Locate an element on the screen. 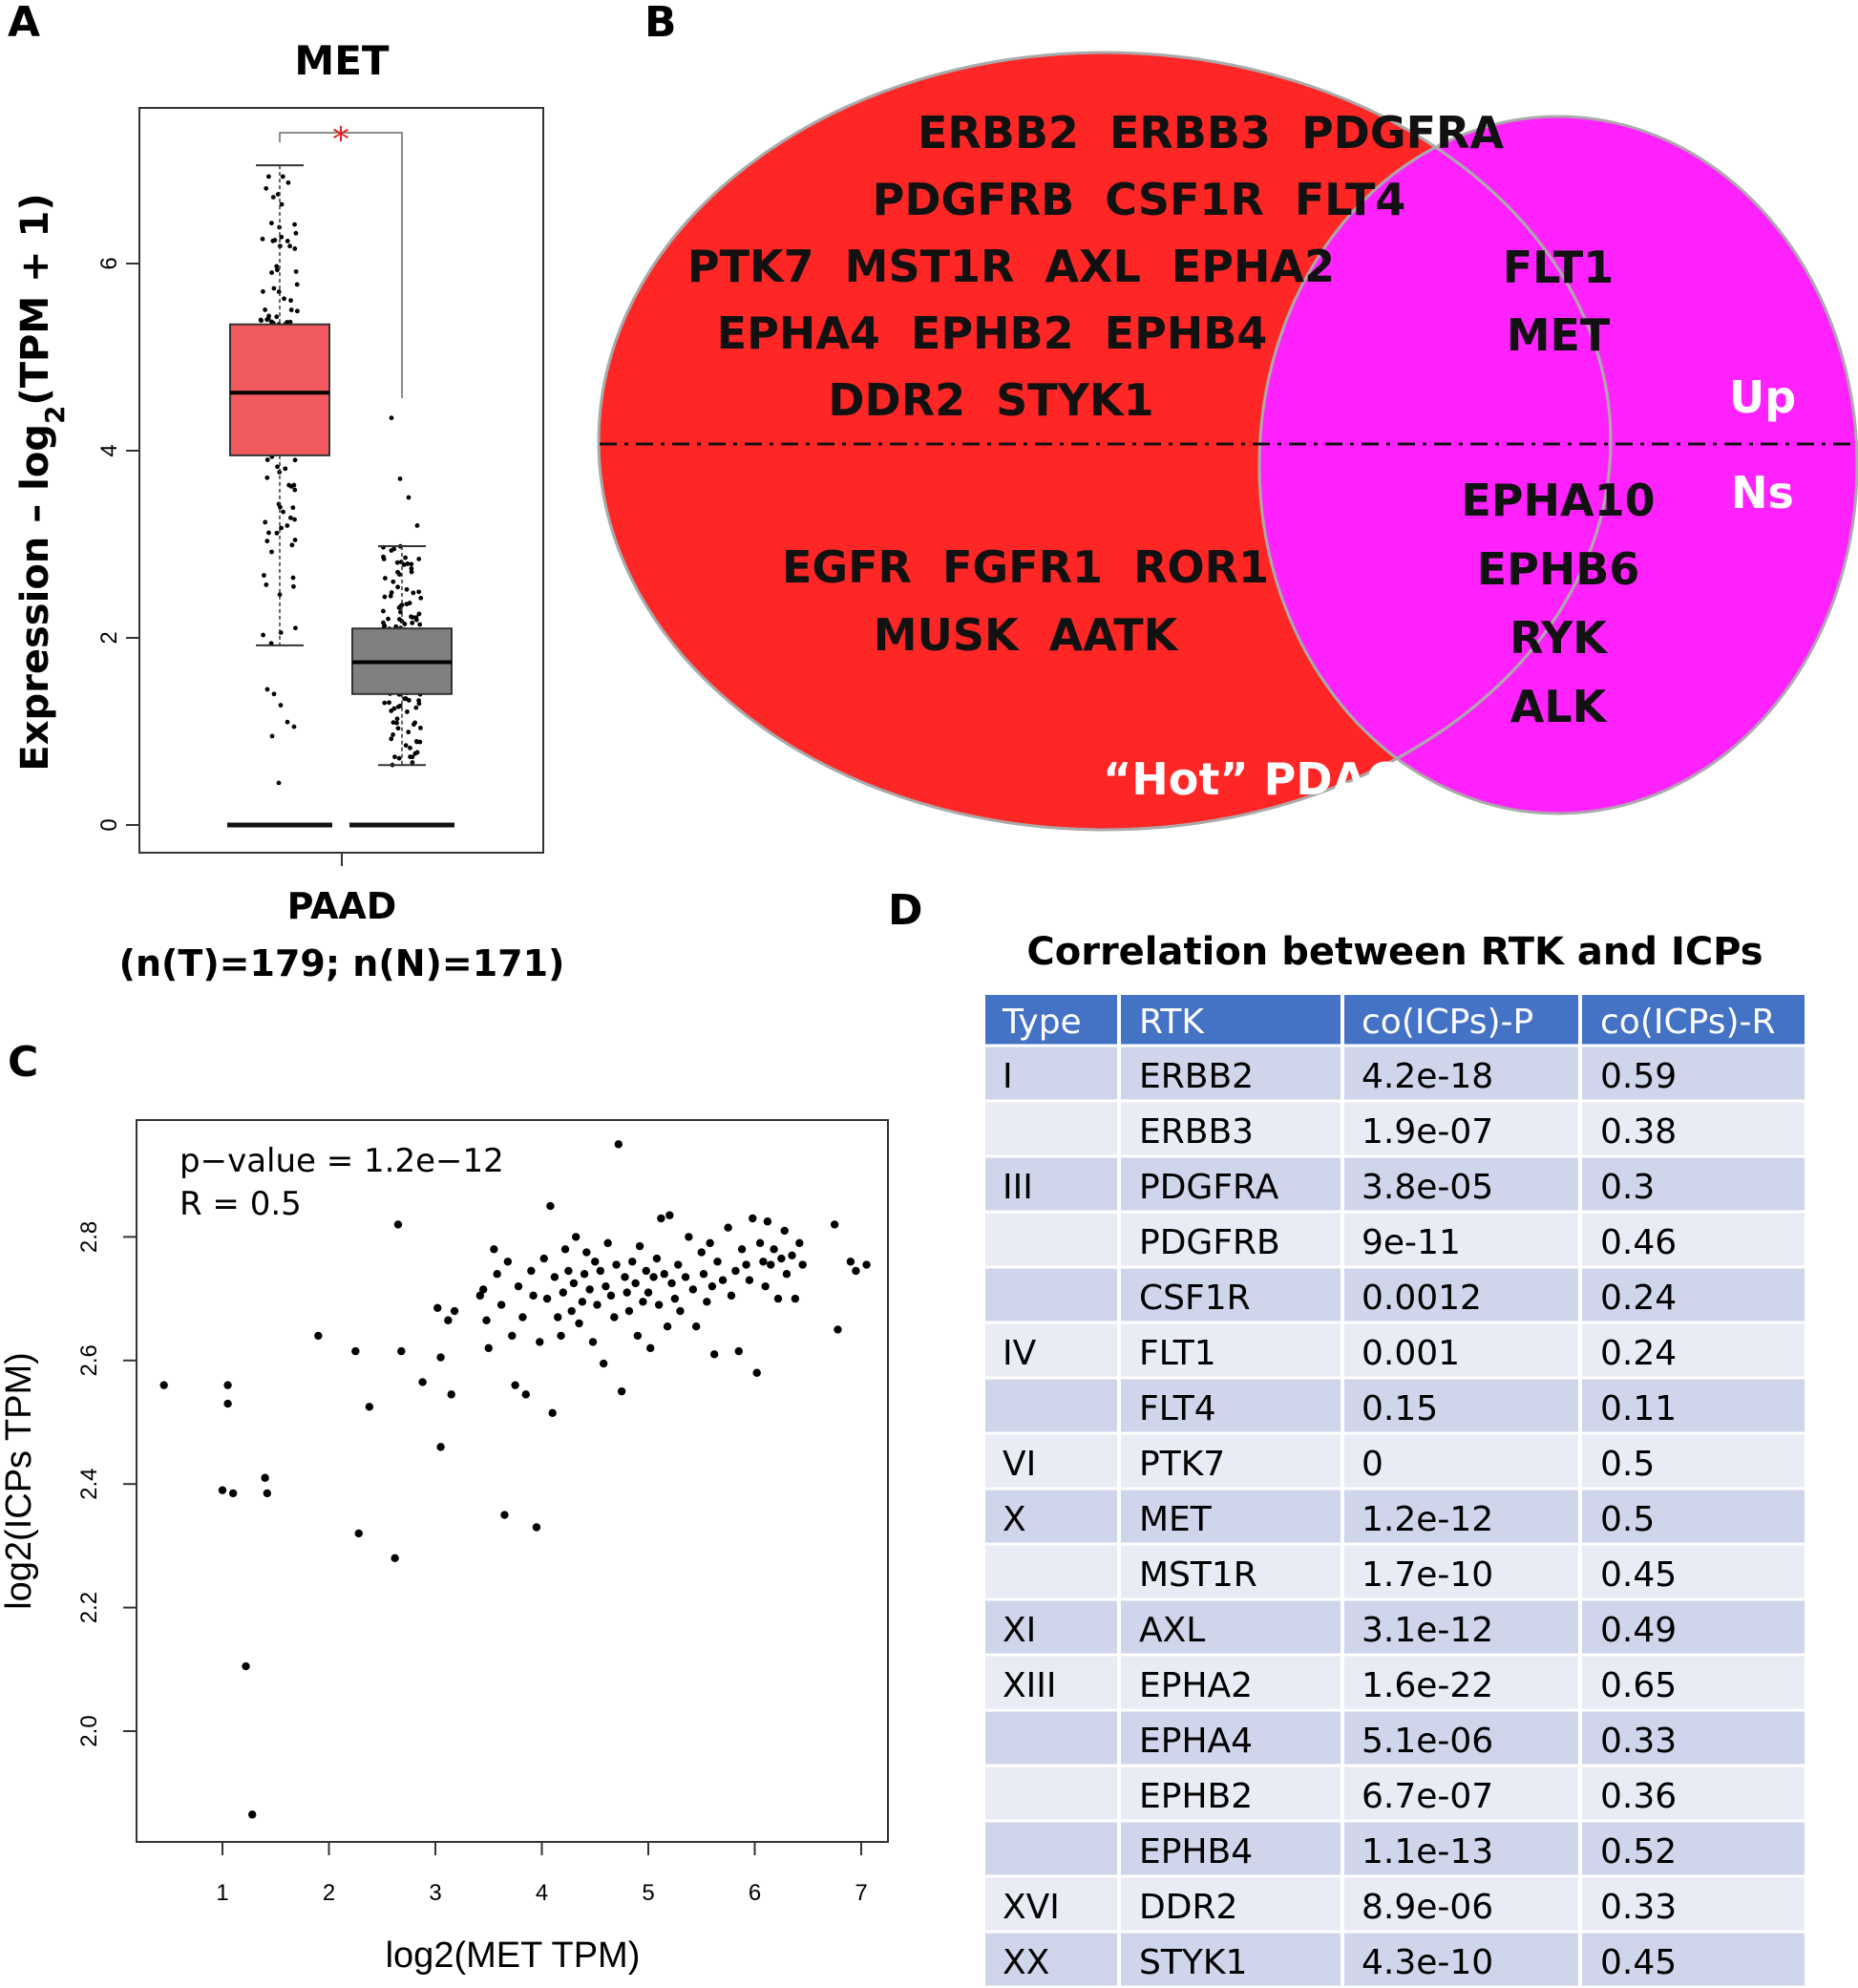 The width and height of the screenshot is (1858, 1988). panel-label-b: B is located at coordinates (661, 24).